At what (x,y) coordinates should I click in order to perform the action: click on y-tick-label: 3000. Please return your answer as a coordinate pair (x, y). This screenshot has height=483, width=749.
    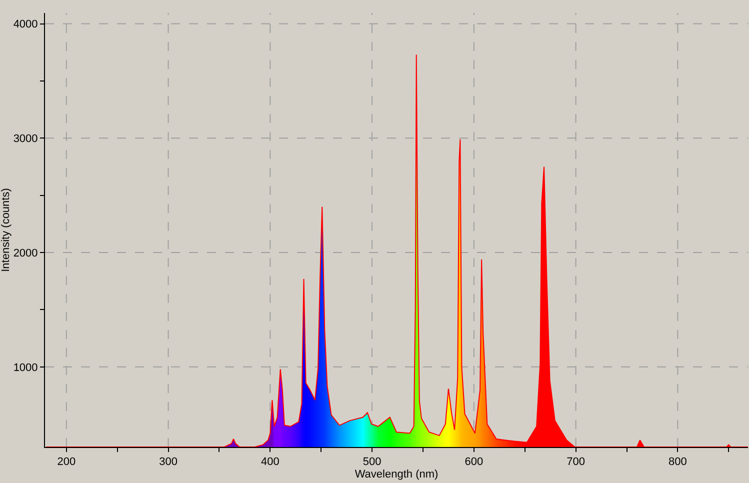
    Looking at the image, I should click on (25, 138).